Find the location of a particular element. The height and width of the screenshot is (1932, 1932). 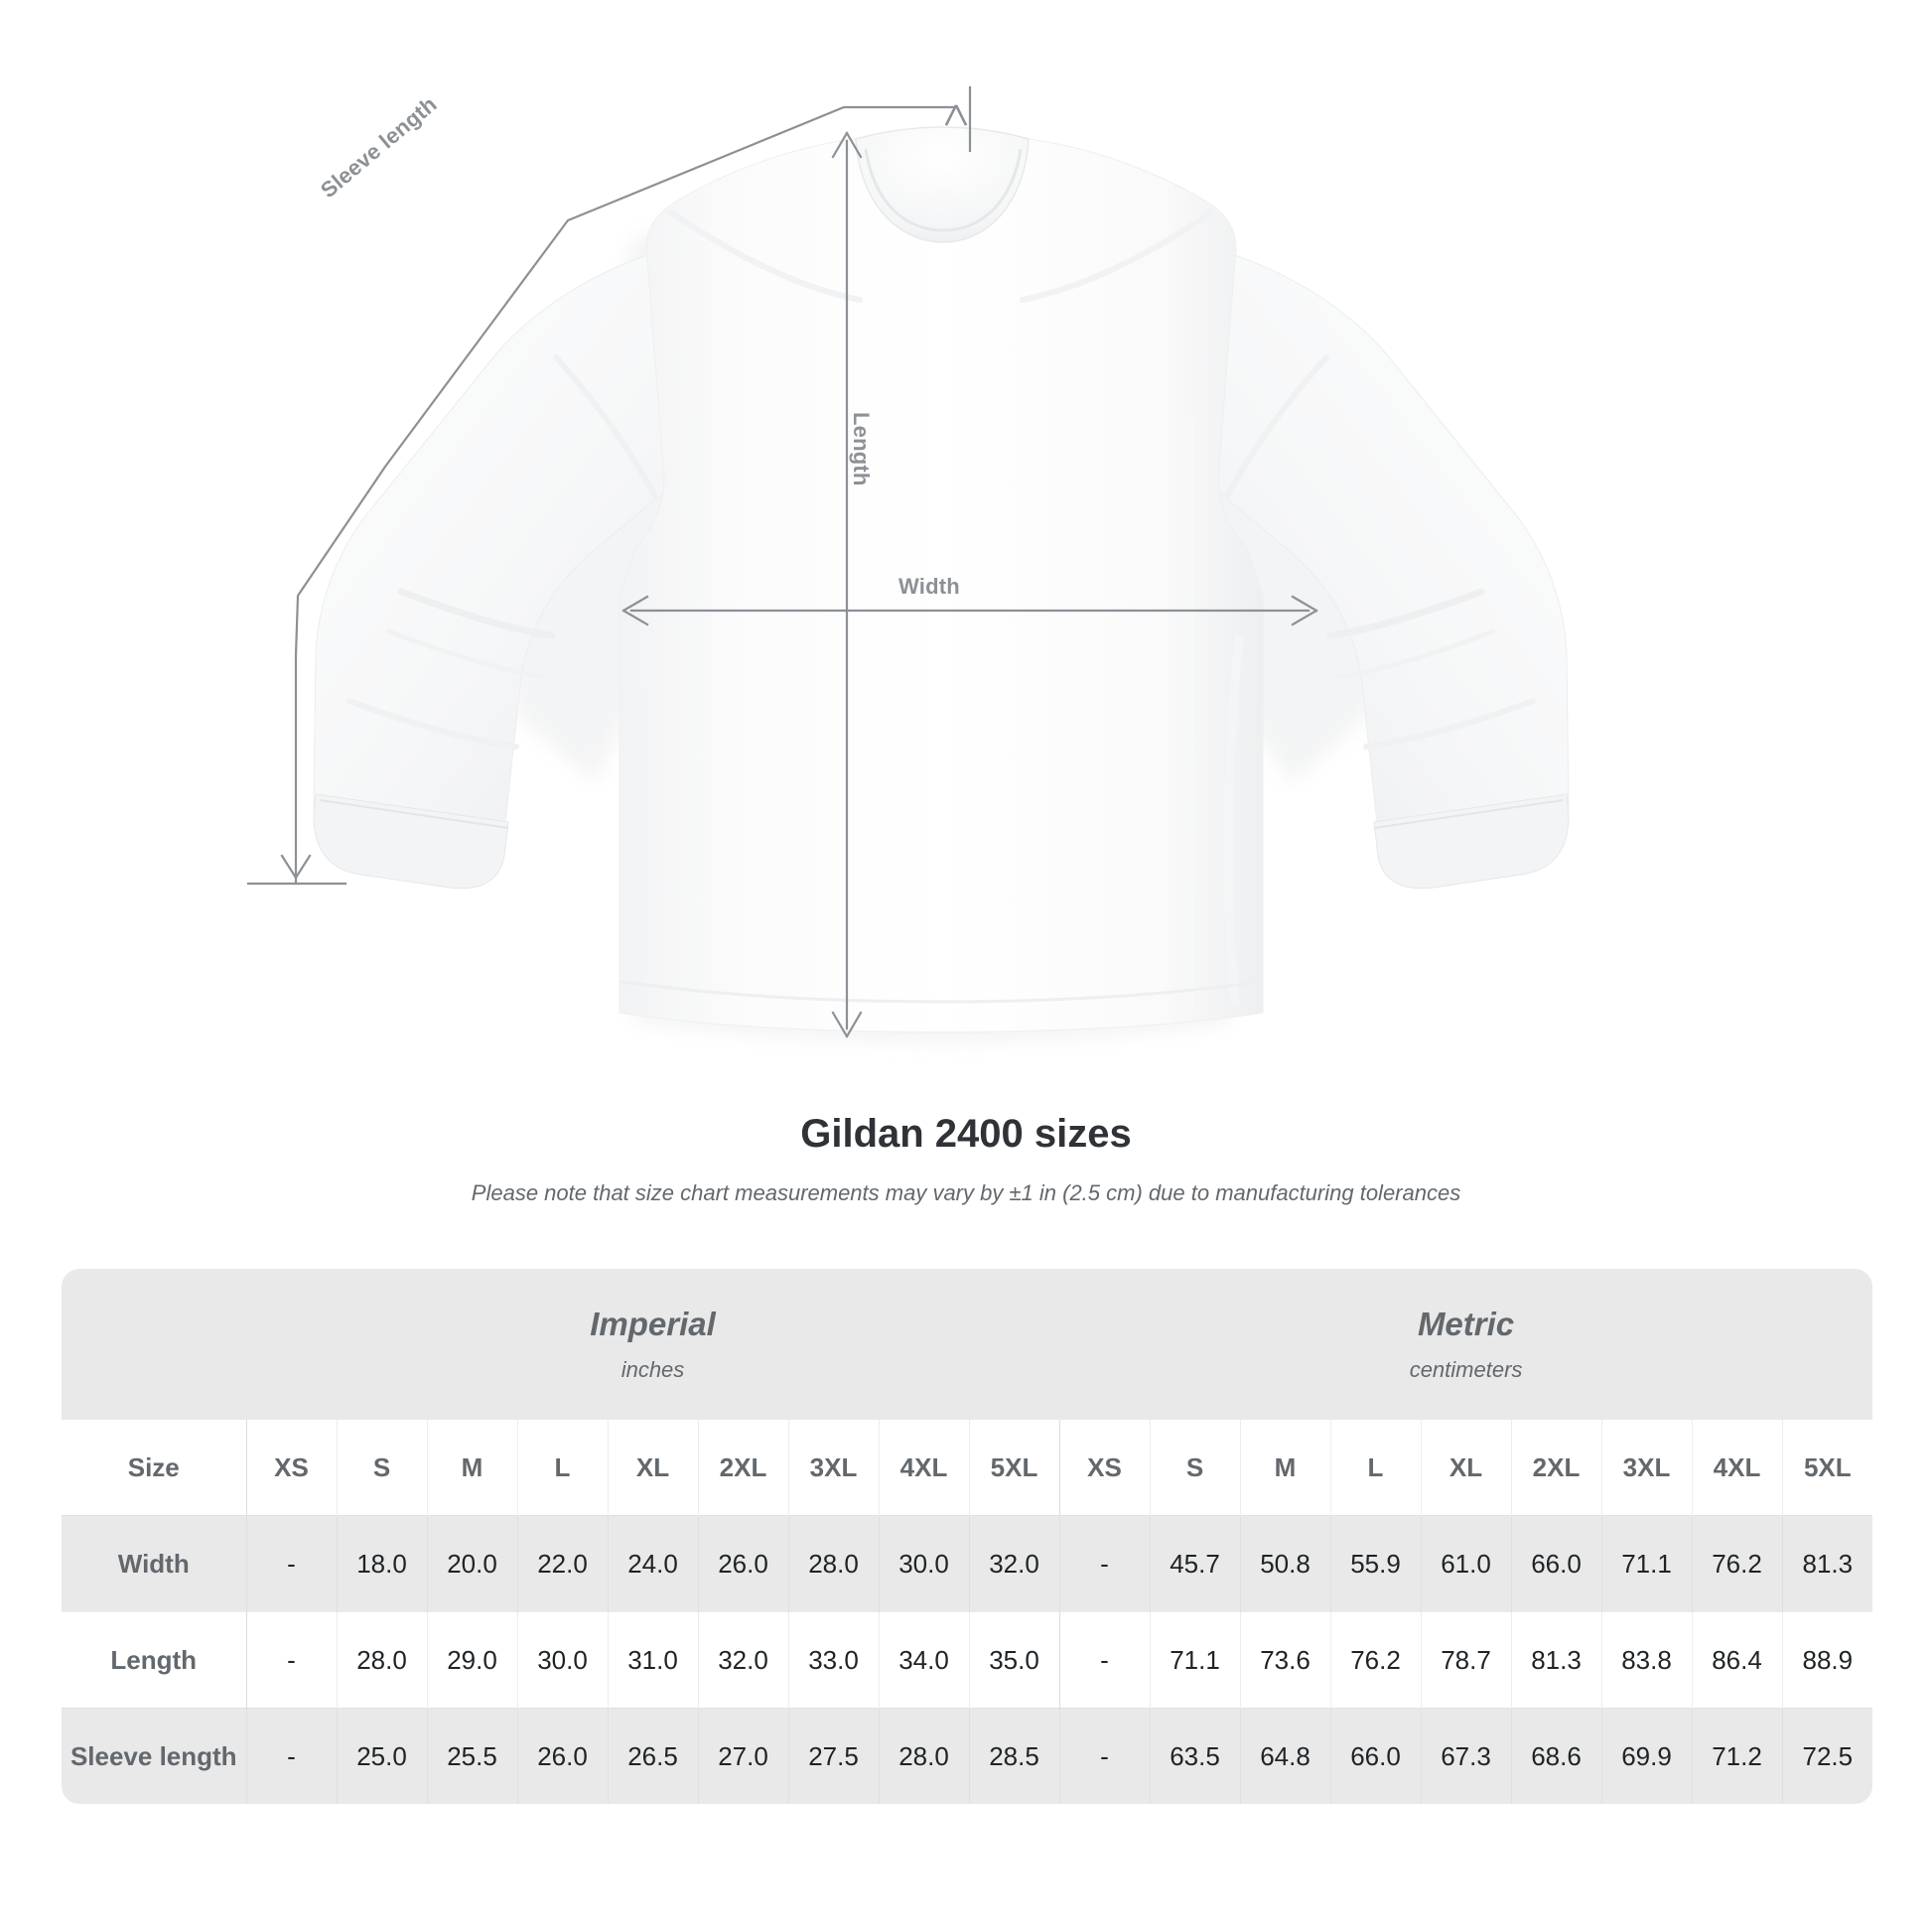

cell-length-imperial-4xl: 34.0 is located at coordinates (923, 1660).